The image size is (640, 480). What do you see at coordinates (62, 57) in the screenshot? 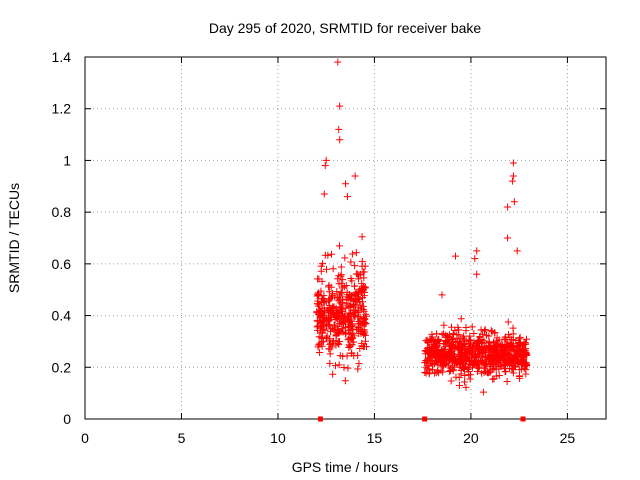
I see `y-tick-label: 1.4` at bounding box center [62, 57].